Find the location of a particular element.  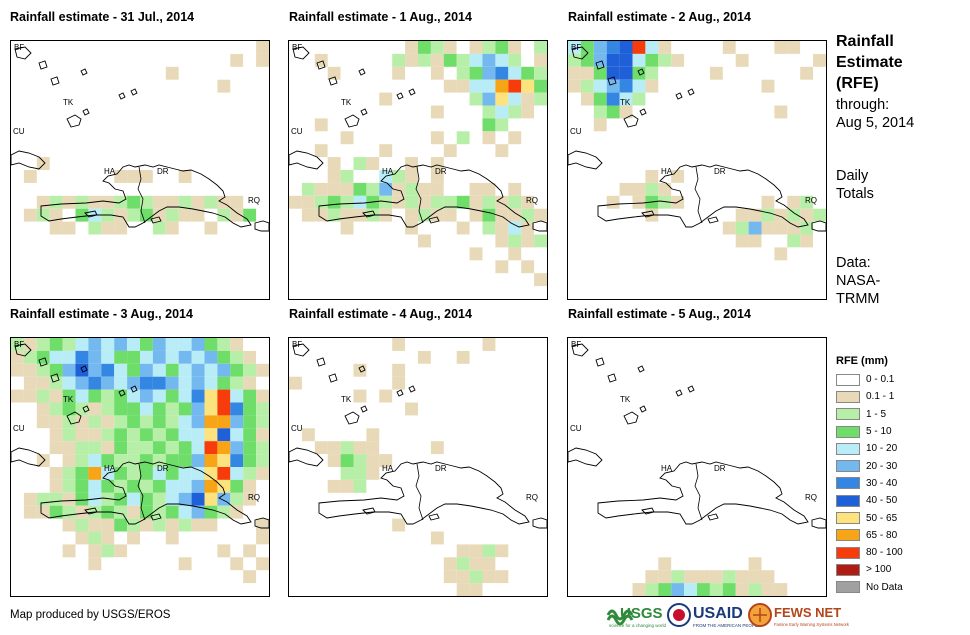

through-label: through: is located at coordinates (863, 105).